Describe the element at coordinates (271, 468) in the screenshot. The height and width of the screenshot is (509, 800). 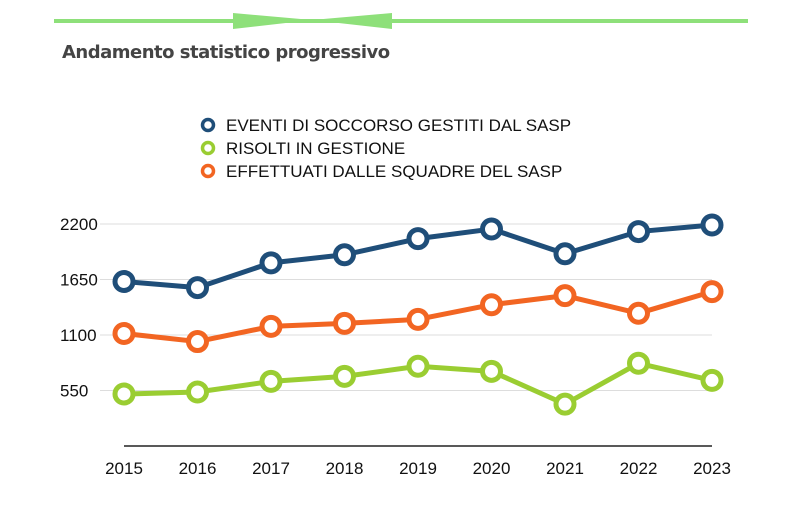
I see `x-tick-label: 2017` at that location.